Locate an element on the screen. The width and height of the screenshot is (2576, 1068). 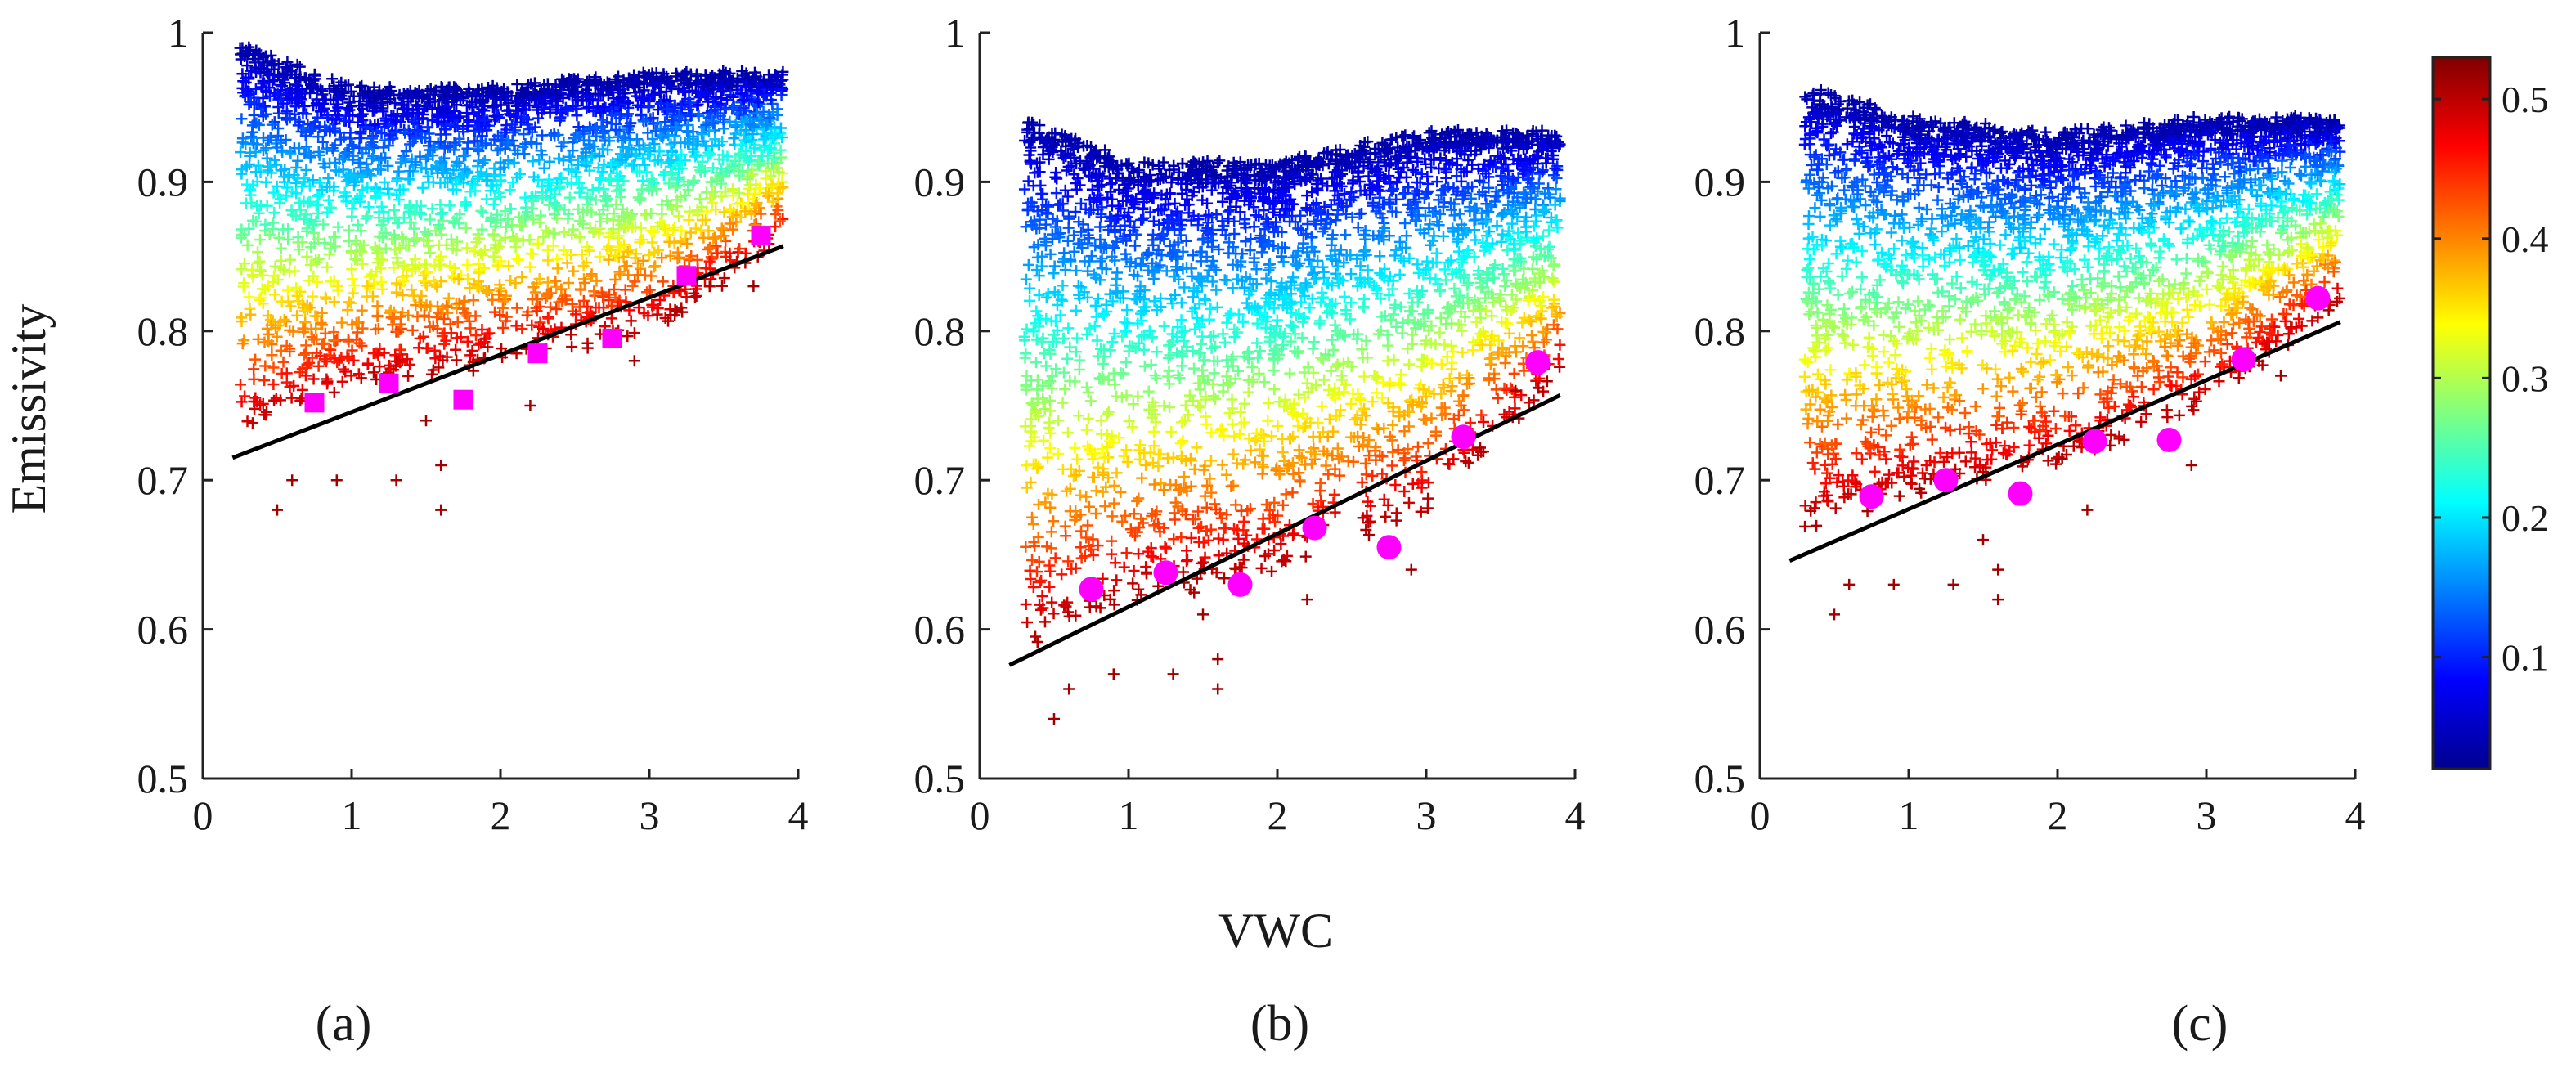
y-tick-label-a: 0.6 is located at coordinates (163, 630).